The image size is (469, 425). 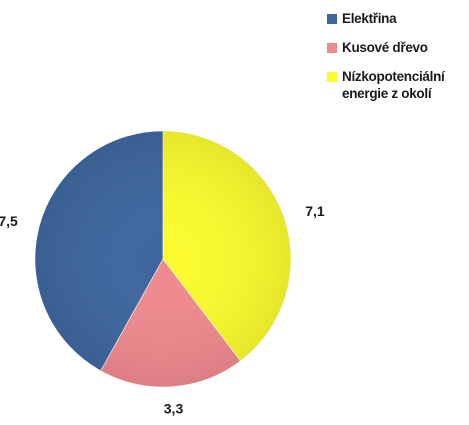 I want to click on legend-item-kusove-drevo: Kusové dřevo, so click(x=397, y=47).